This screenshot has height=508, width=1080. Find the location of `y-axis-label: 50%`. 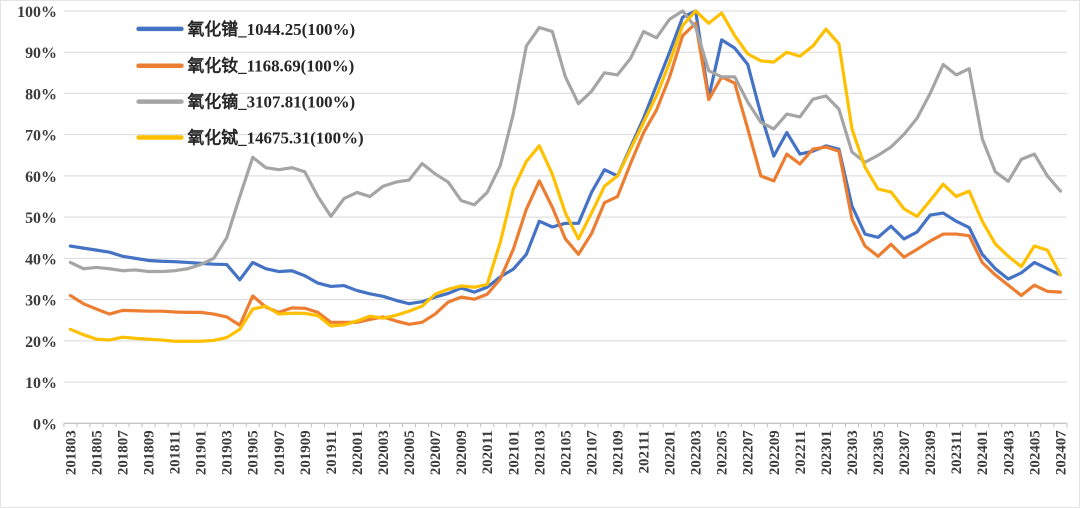

y-axis-label: 50% is located at coordinates (41, 218).